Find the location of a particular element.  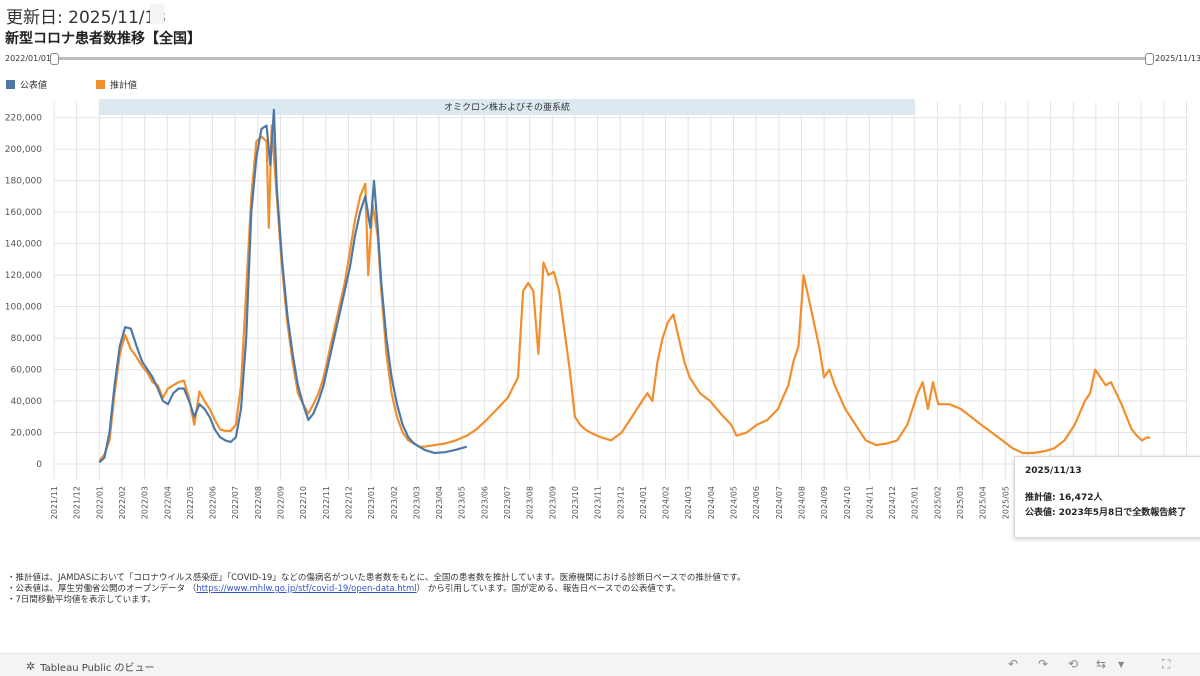

tableau-logo-icon: ✲ is located at coordinates (31, 666).